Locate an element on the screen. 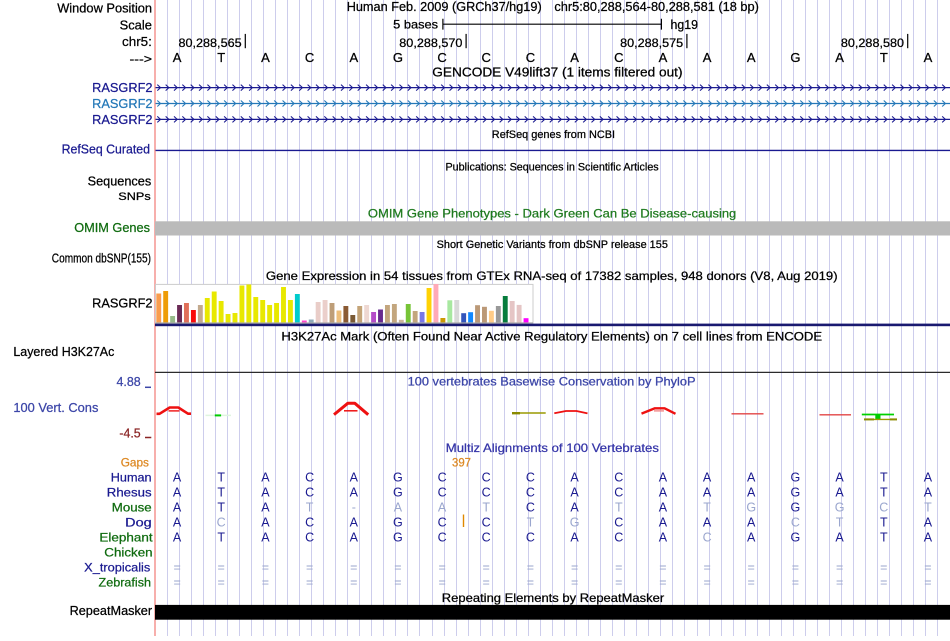 The width and height of the screenshot is (950, 641). svg-text: 80,288,570 is located at coordinates (430, 43).